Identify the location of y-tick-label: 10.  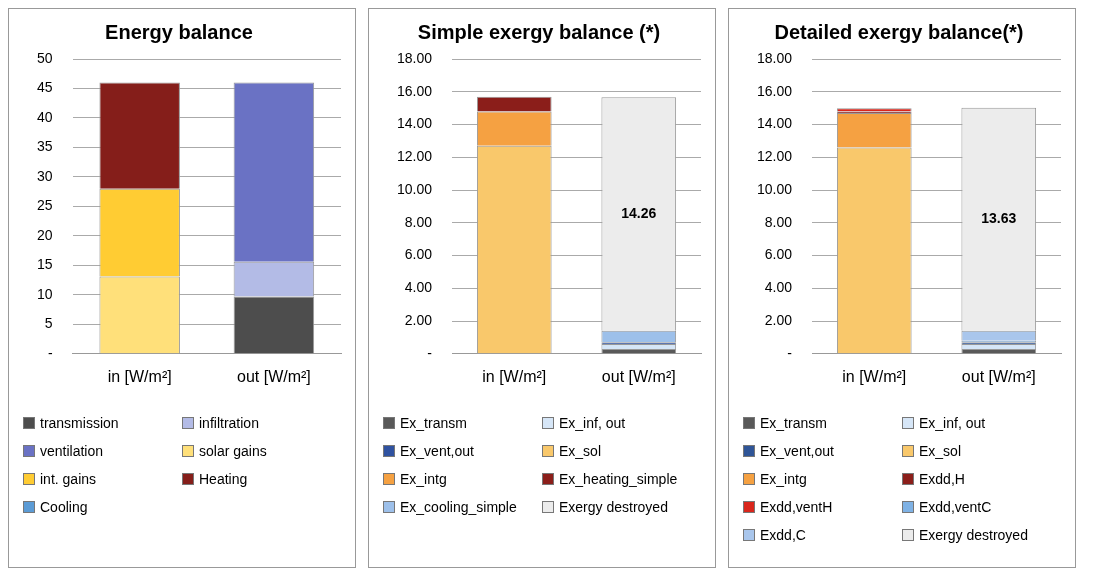
(44, 293).